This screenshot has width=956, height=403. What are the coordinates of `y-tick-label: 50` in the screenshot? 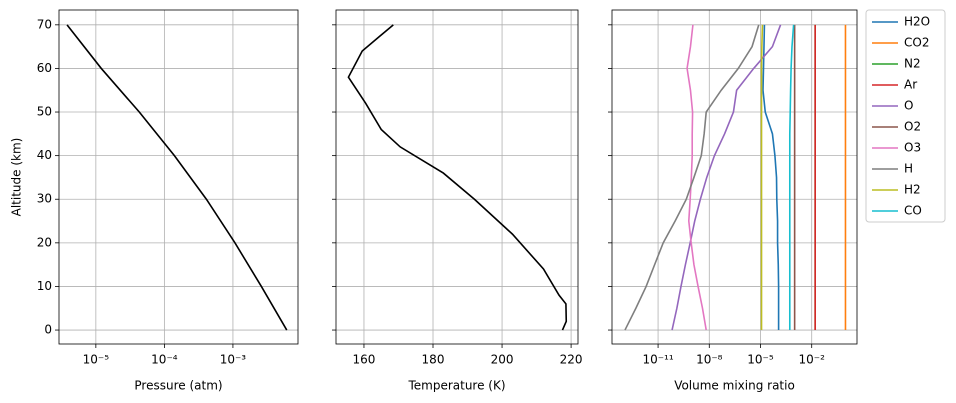 It's located at (44, 112).